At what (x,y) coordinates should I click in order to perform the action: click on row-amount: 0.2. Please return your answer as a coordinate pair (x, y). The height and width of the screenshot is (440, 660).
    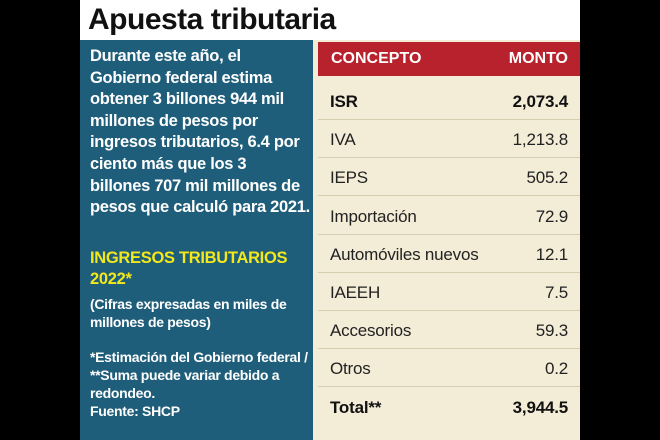
    Looking at the image, I should click on (556, 369).